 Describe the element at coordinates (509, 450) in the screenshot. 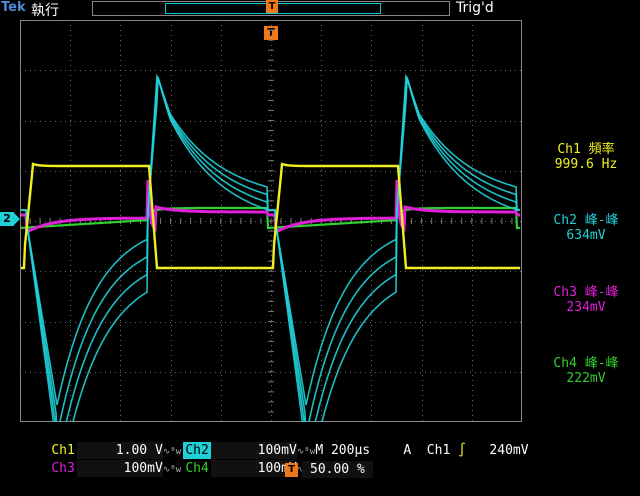

I see `trigger-level: 240mV` at that location.